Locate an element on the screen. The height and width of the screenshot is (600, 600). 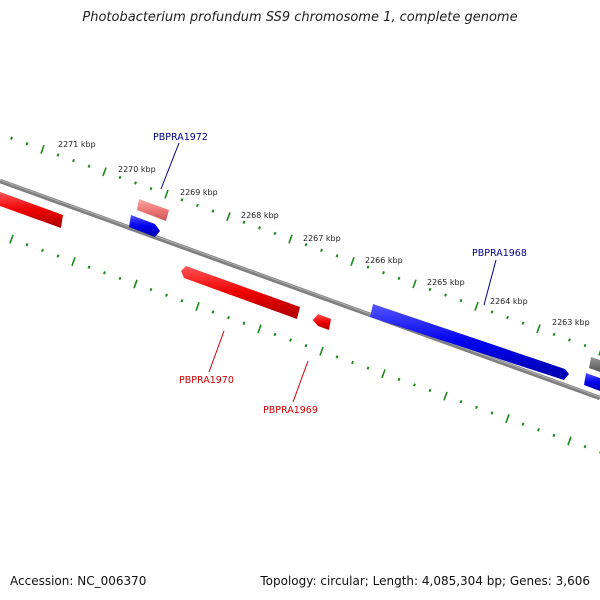
gene-label-pbpra1970: PBPRA1970 is located at coordinates (206, 380).